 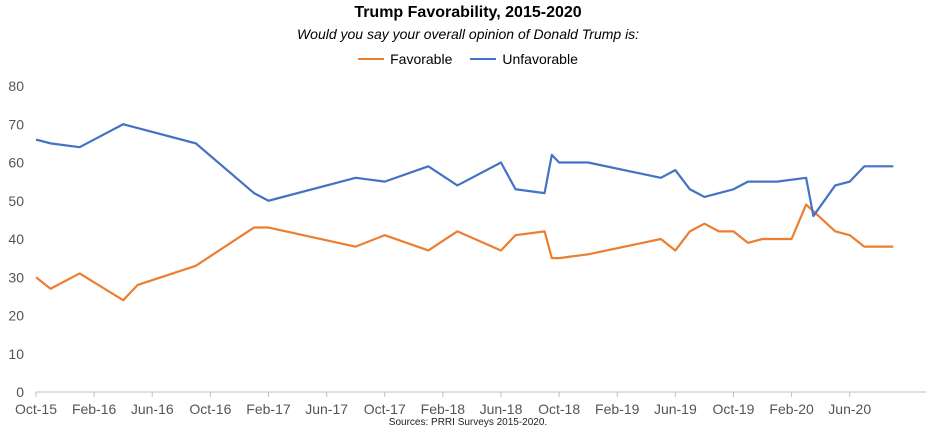 What do you see at coordinates (16, 316) in the screenshot?
I see `y-tick-label: 20` at bounding box center [16, 316].